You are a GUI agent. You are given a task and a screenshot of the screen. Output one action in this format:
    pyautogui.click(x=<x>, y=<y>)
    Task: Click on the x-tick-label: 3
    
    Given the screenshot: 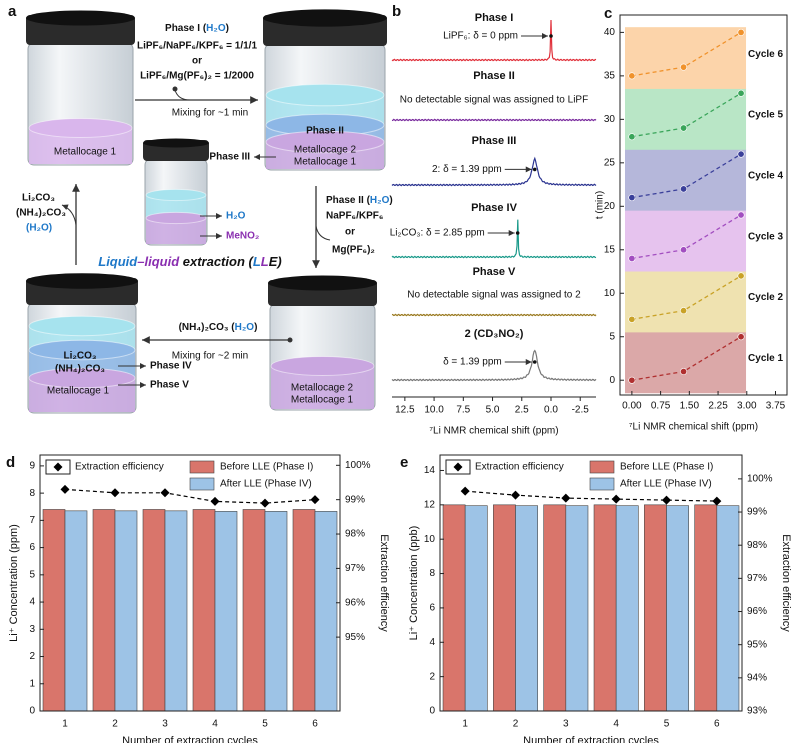 What is the action you would take?
    pyautogui.click(x=165, y=724)
    